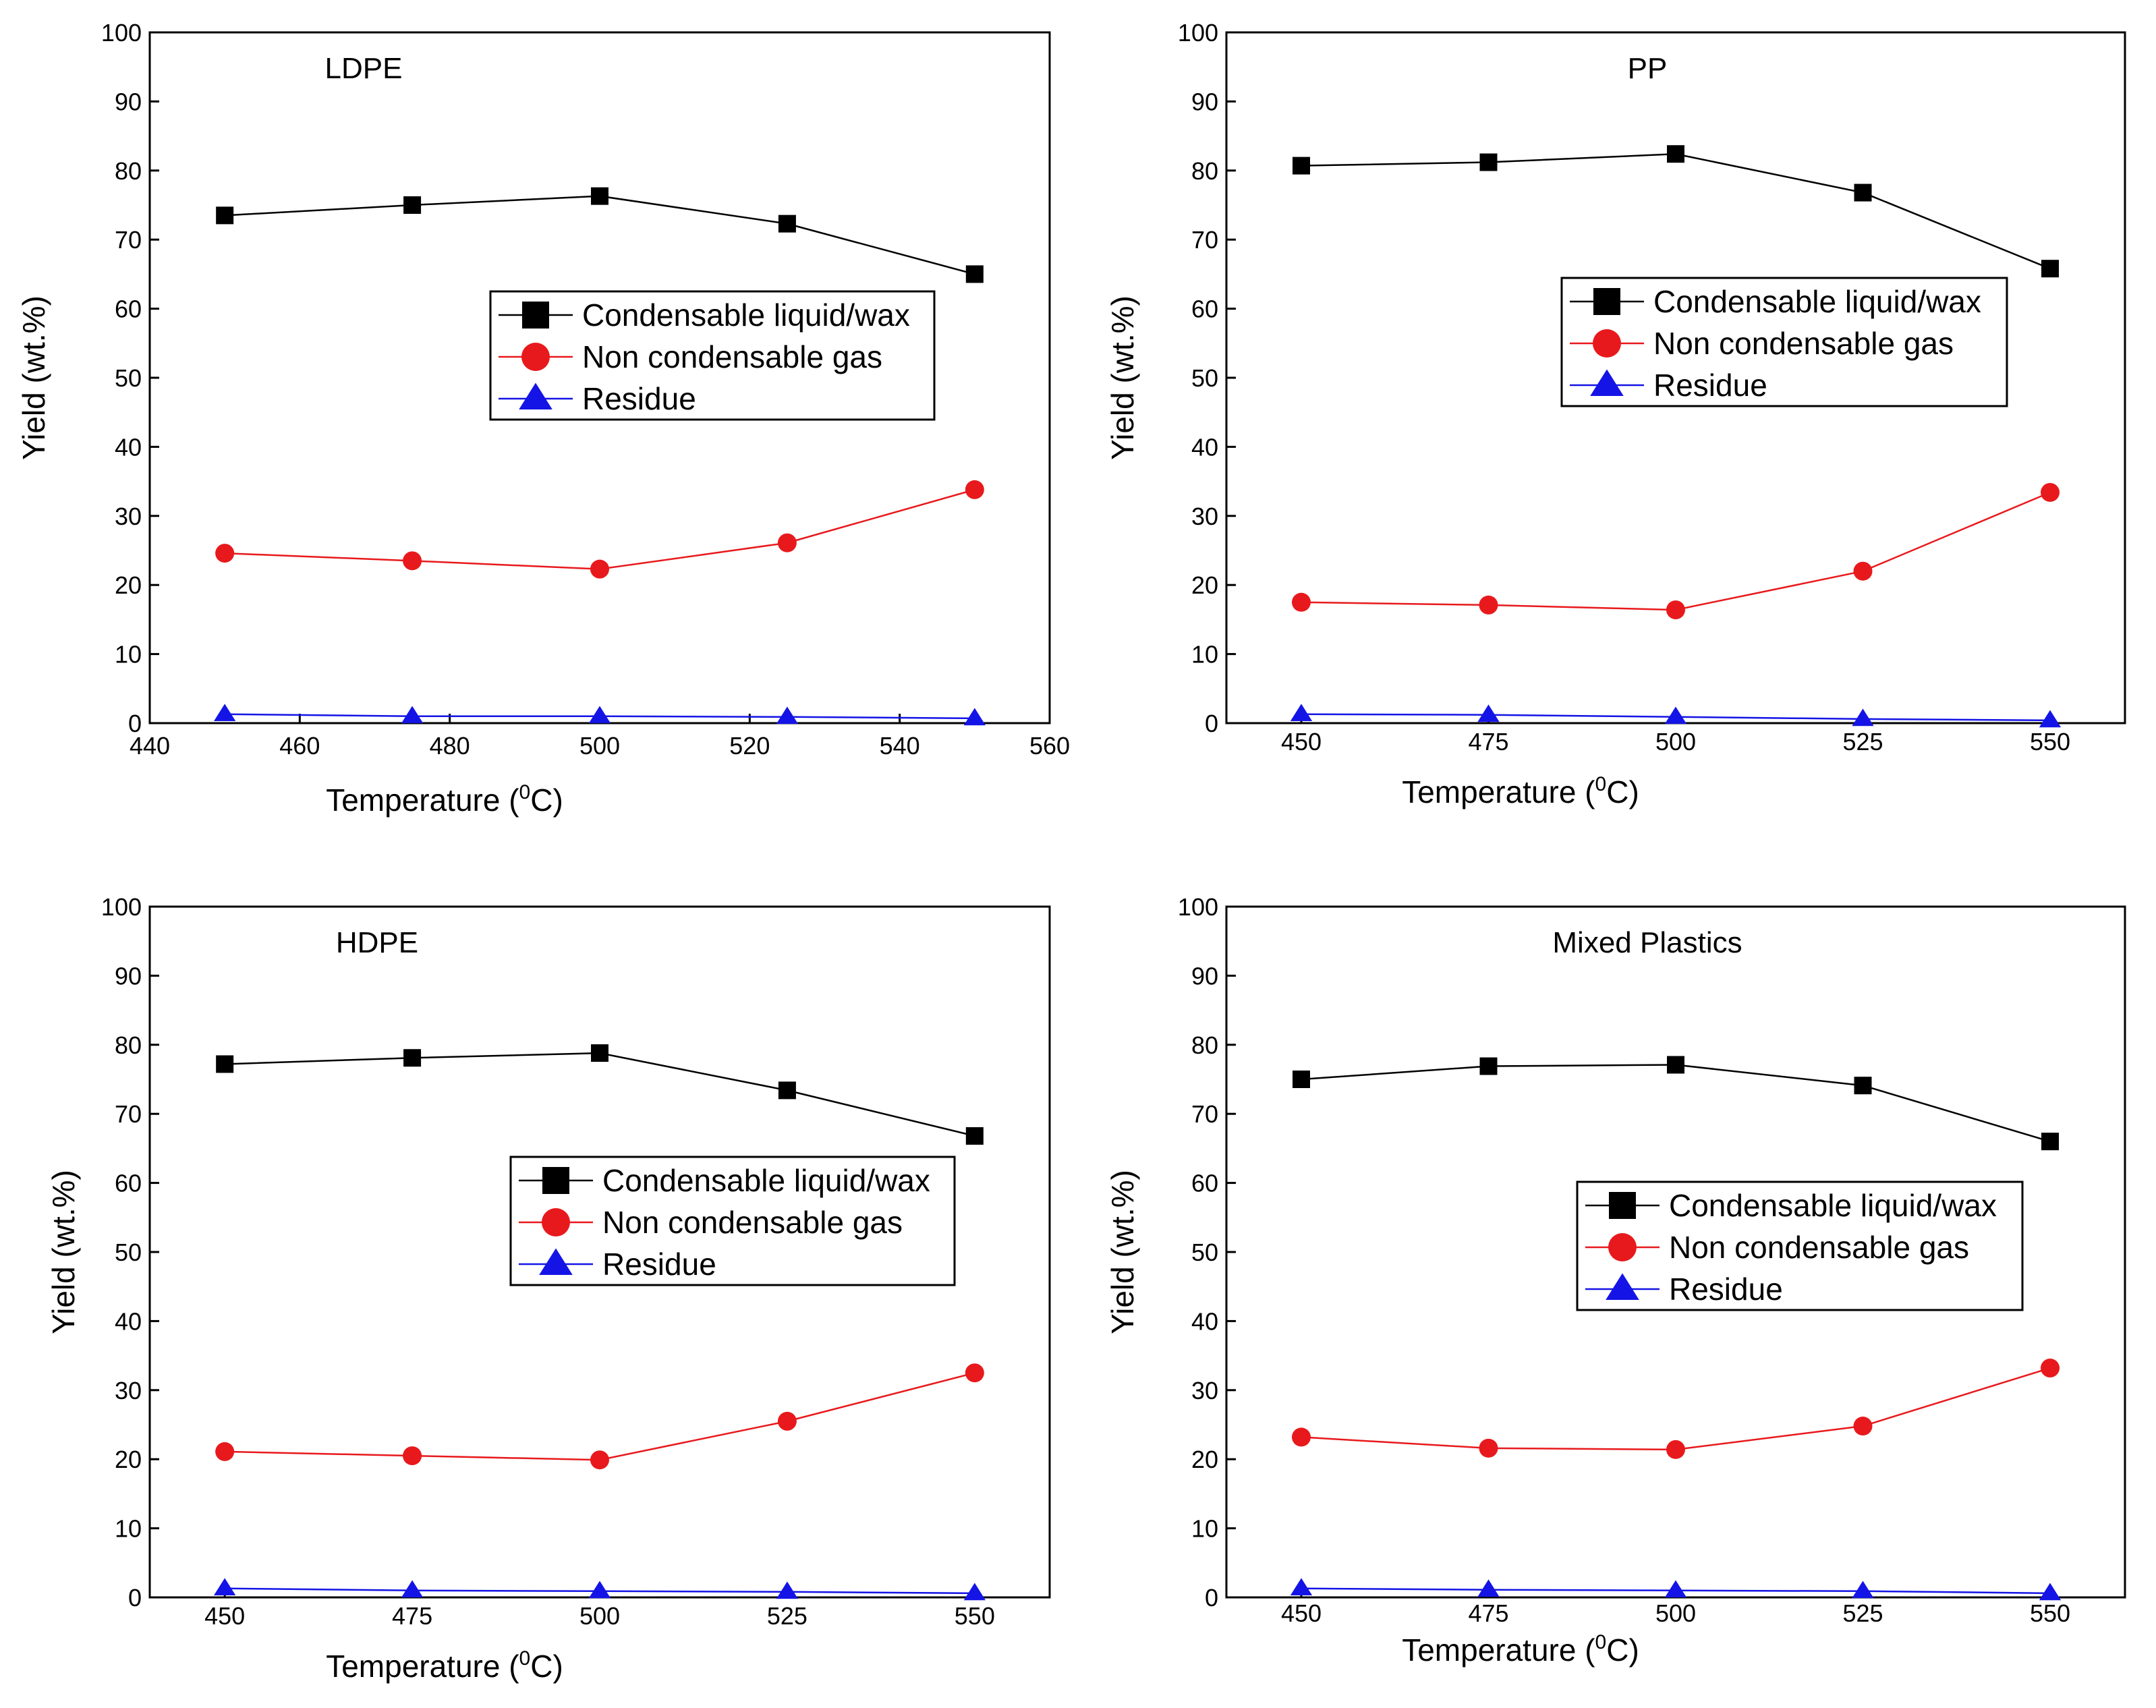  I want to click on panel-title: Mixed Plastics, so click(1647, 943).